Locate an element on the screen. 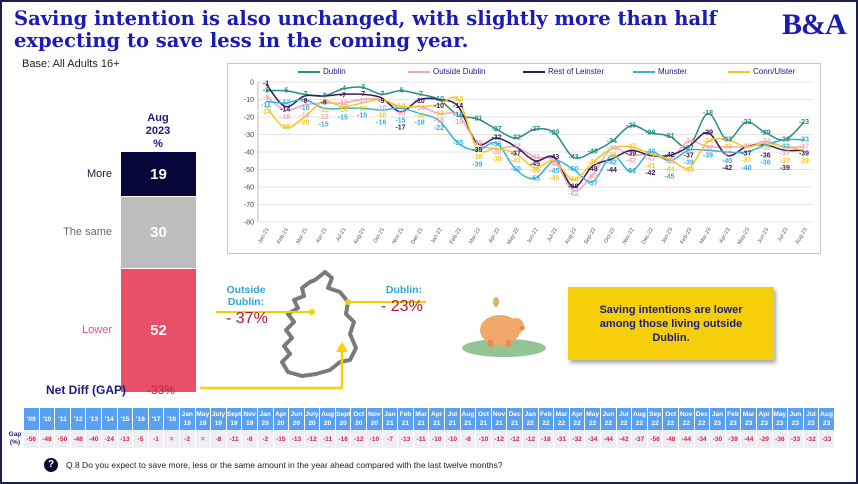  data-label: -31 is located at coordinates (669, 136).